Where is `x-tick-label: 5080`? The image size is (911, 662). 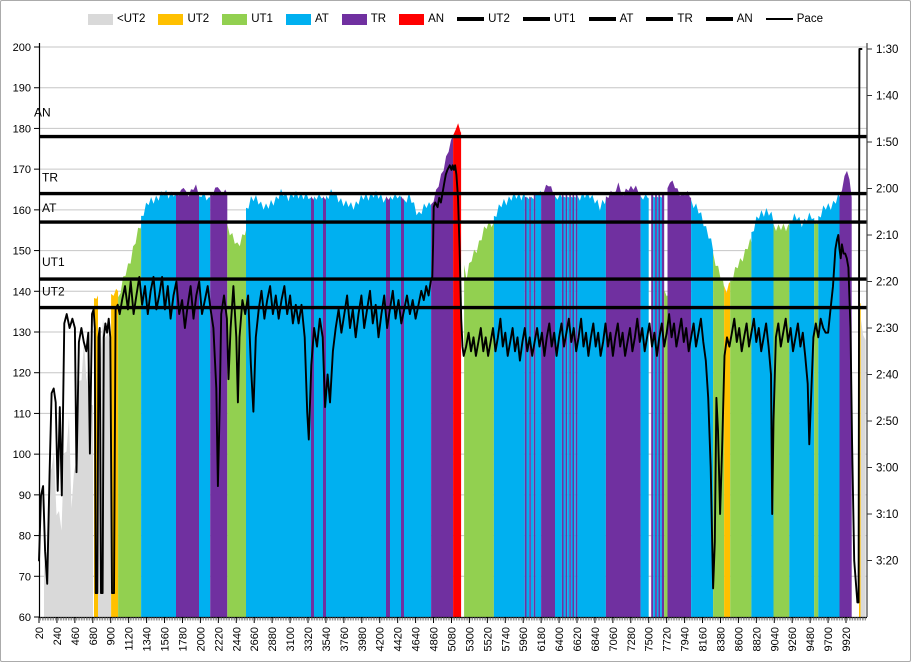
x-tick-label: 5080 is located at coordinates (452, 639).